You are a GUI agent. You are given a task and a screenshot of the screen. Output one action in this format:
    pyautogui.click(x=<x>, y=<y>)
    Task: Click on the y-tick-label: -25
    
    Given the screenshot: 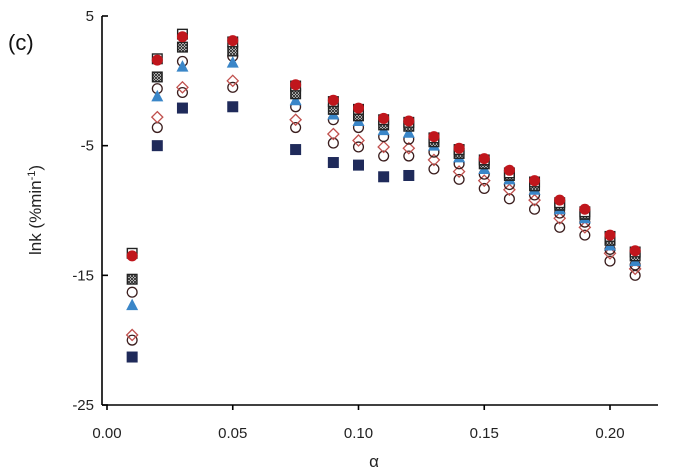 What is the action you would take?
    pyautogui.click(x=83, y=405)
    